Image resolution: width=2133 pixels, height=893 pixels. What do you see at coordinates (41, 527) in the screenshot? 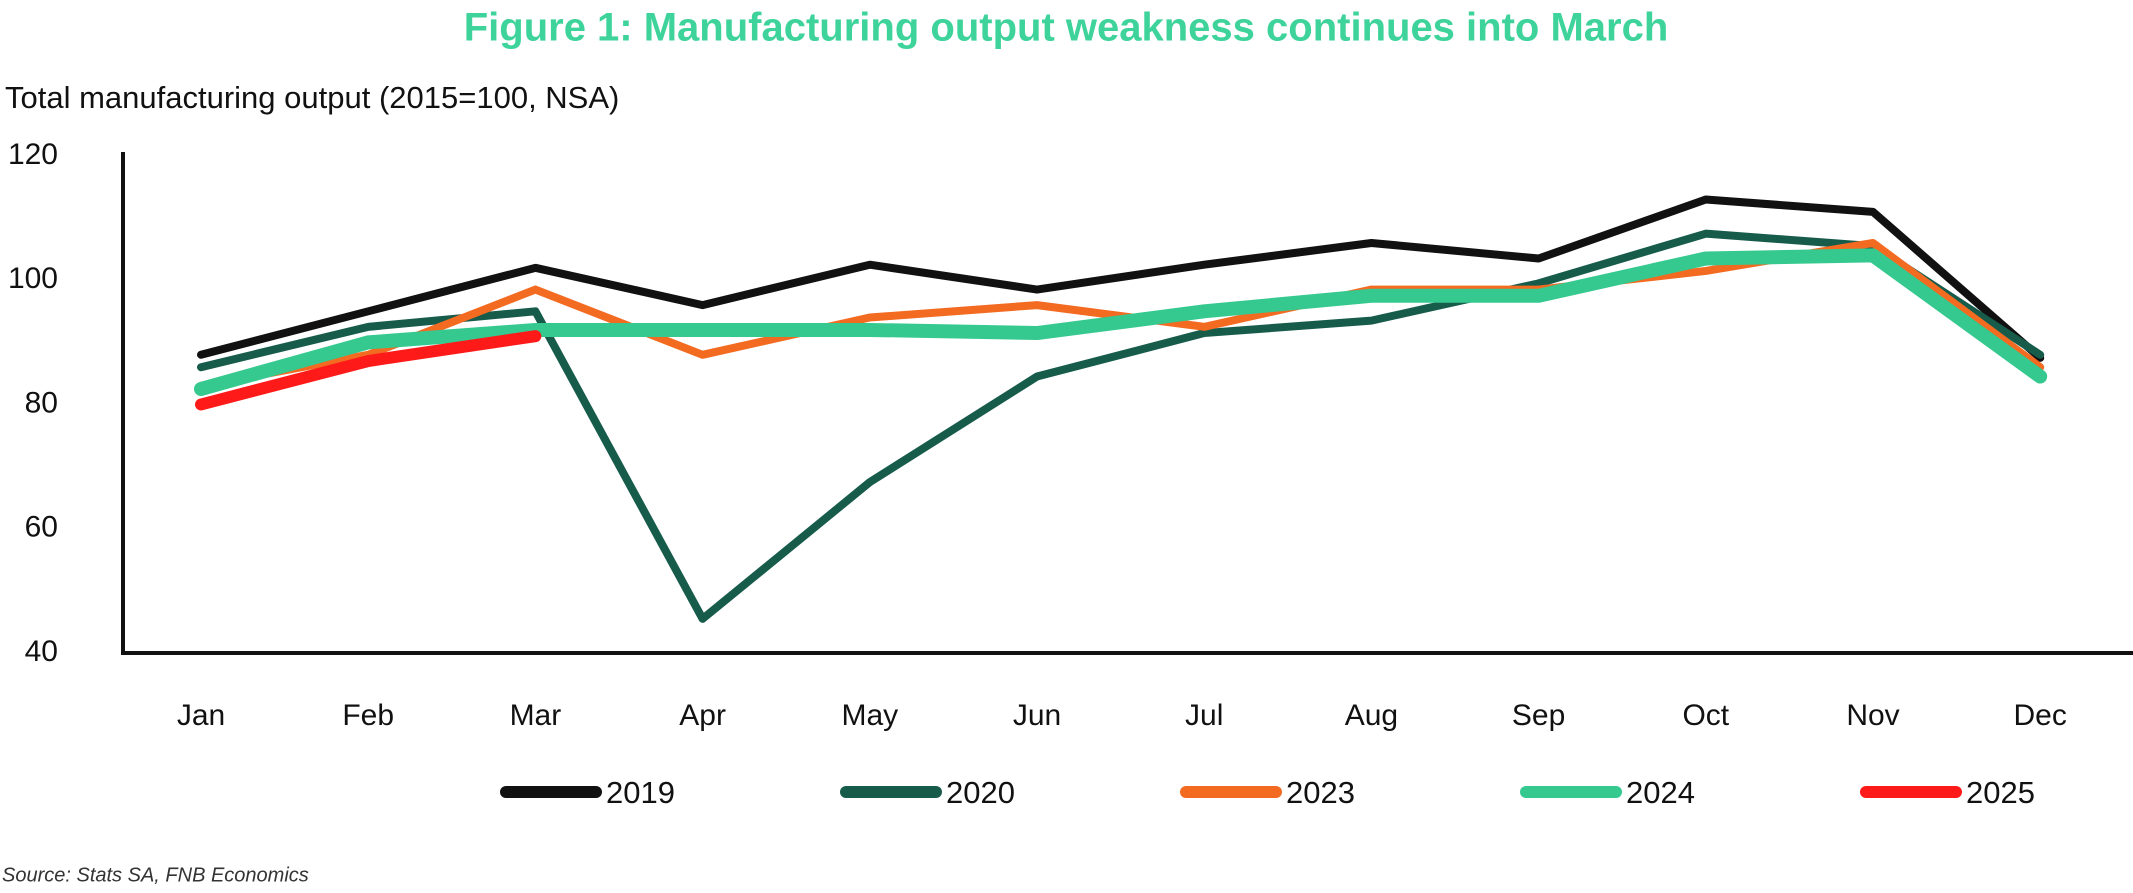
I see `y-tick-label: 60` at bounding box center [41, 527].